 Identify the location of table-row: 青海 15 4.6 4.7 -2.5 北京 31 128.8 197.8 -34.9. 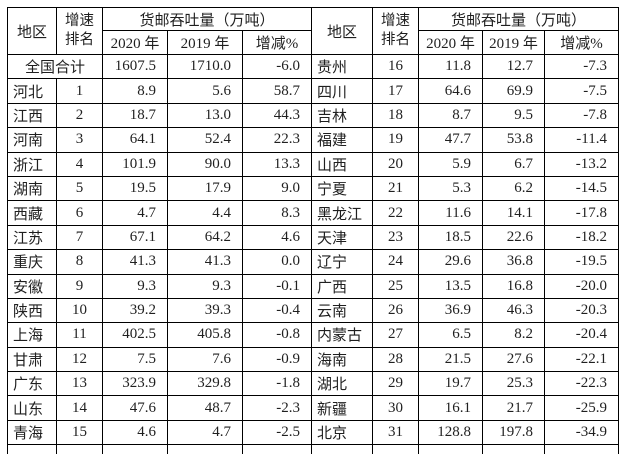
(313, 432).